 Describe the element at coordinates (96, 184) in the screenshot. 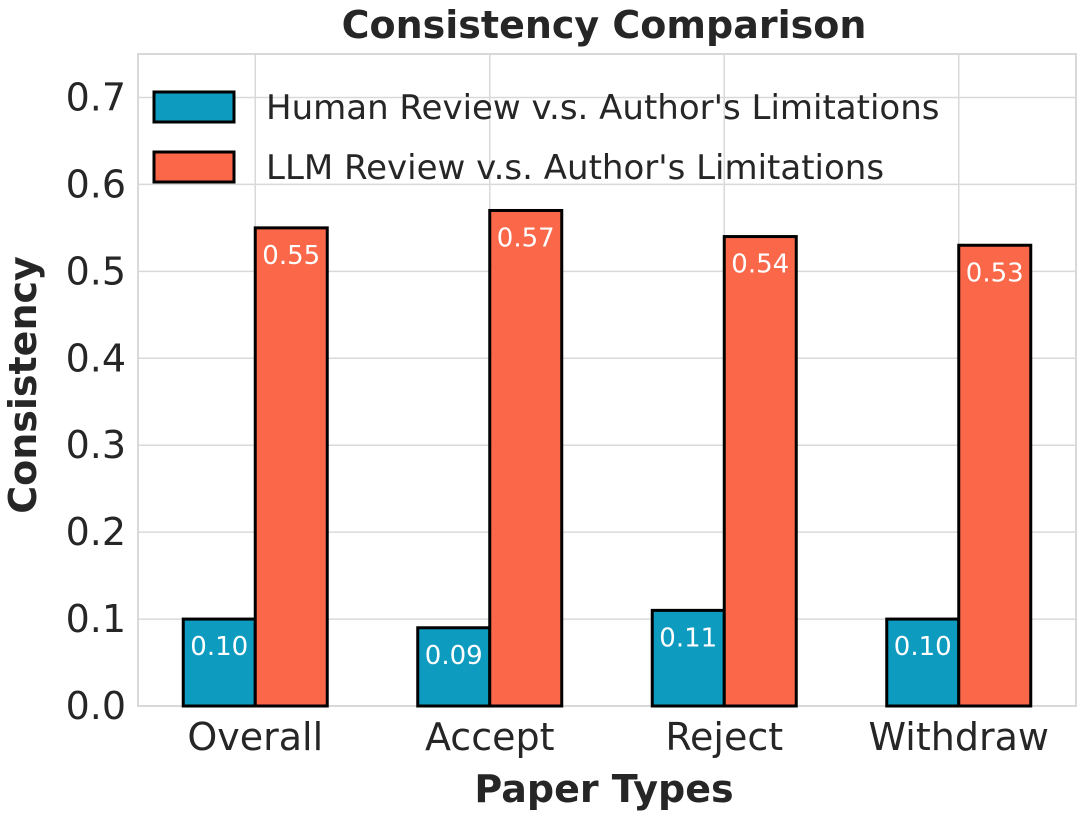

I see `y-tick-label: 0.6` at that location.